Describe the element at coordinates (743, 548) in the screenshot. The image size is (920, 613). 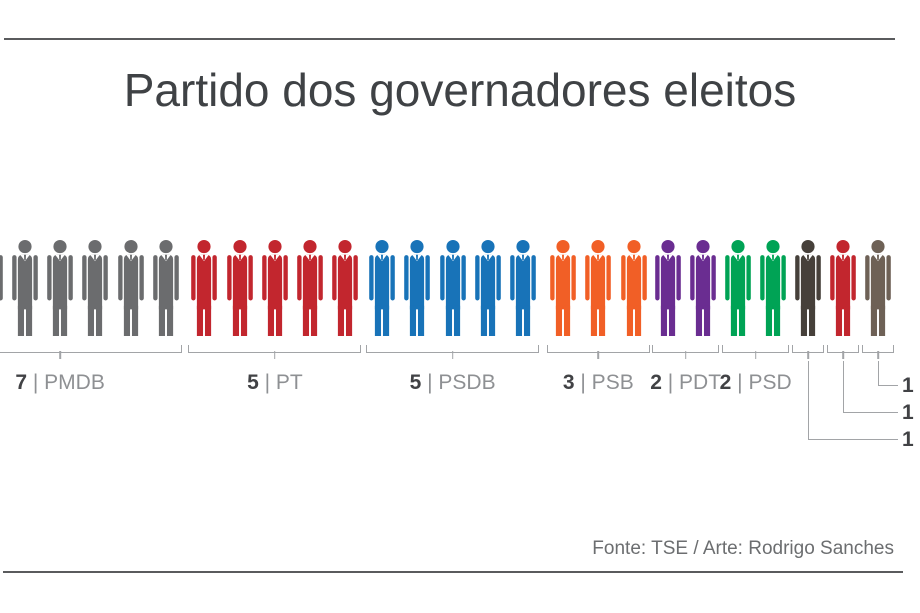
I see `credit-text: Fonte: TSE / Arte: Rodrigo Sanches` at that location.